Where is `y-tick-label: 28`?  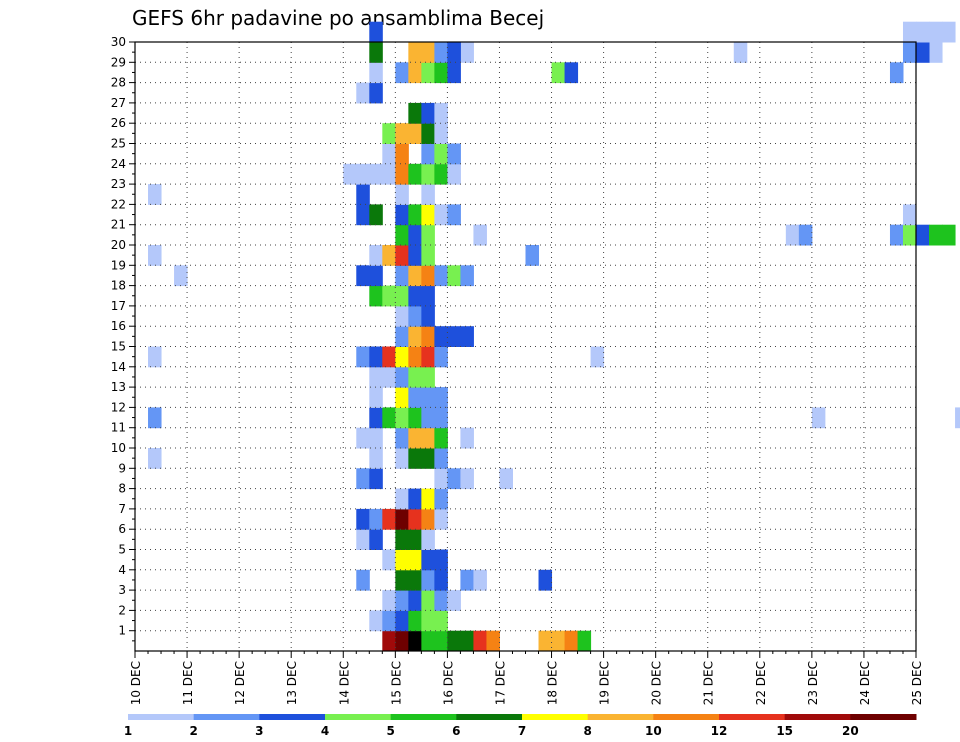 y-tick-label: 28 is located at coordinates (118, 83).